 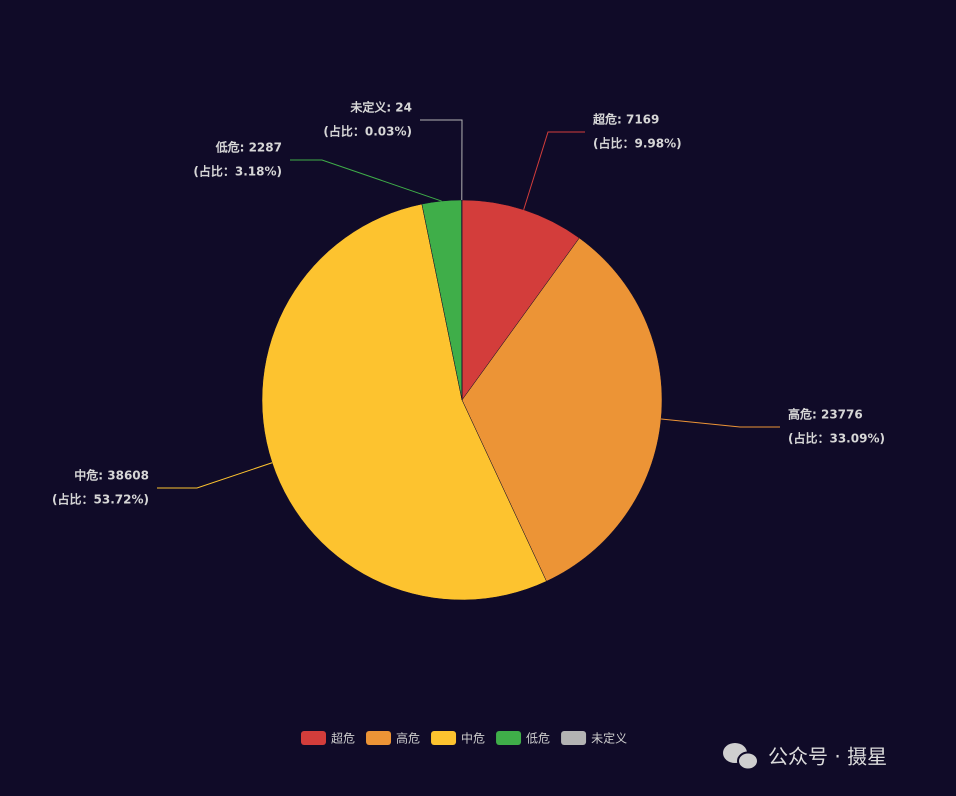 I want to click on pie-slice, so click(x=520, y=300).